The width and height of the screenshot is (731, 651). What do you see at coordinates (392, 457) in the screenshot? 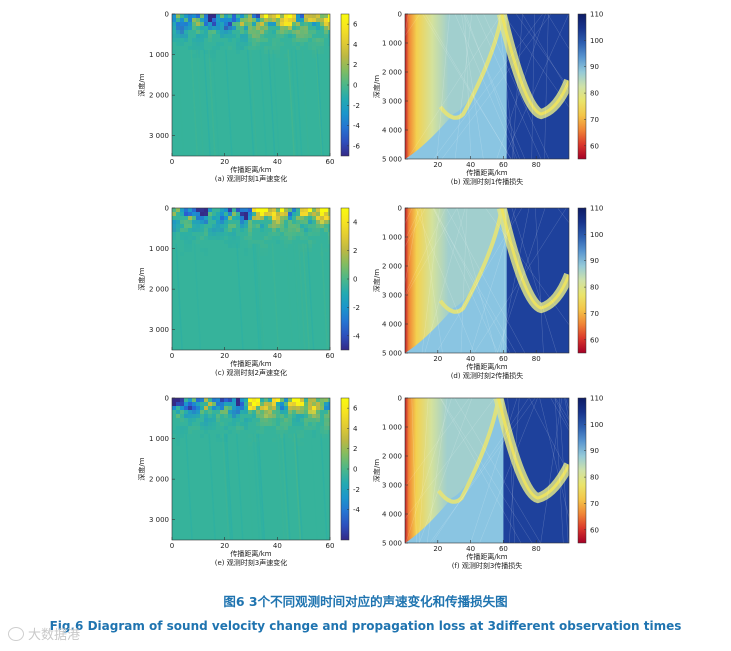
I see `y-tick-label: 2 000` at bounding box center [392, 457].